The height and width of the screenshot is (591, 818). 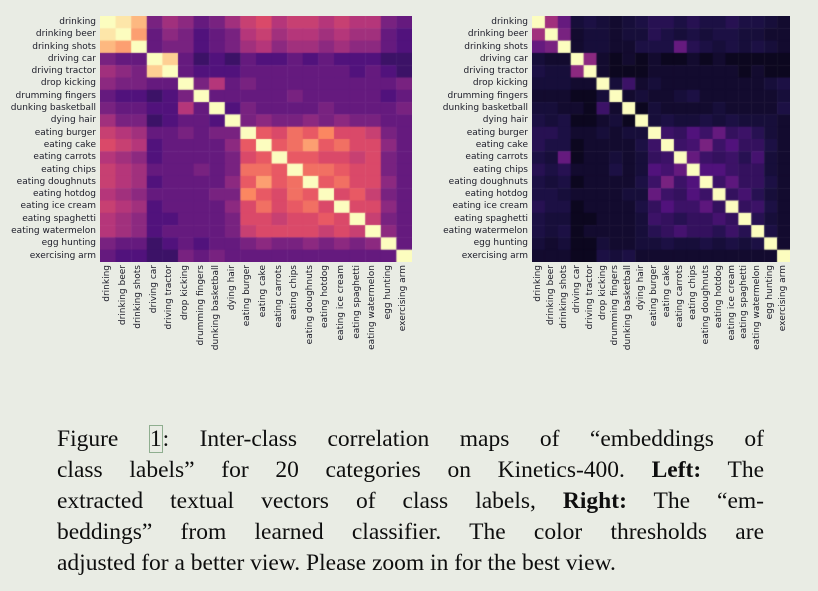 What do you see at coordinates (155, 439) in the screenshot?
I see `figure-ref-link: 1` at bounding box center [155, 439].